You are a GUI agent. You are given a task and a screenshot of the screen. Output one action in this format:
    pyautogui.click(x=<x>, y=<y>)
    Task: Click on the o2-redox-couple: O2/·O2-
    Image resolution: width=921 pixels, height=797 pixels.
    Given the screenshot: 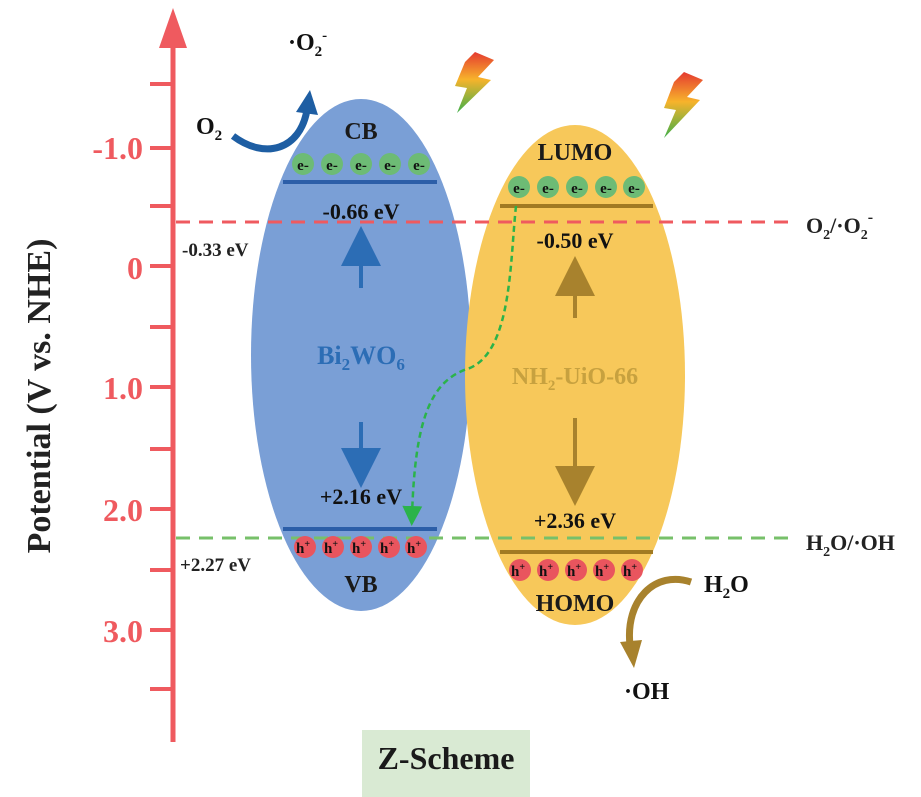 What is the action you would take?
    pyautogui.click(x=839, y=226)
    